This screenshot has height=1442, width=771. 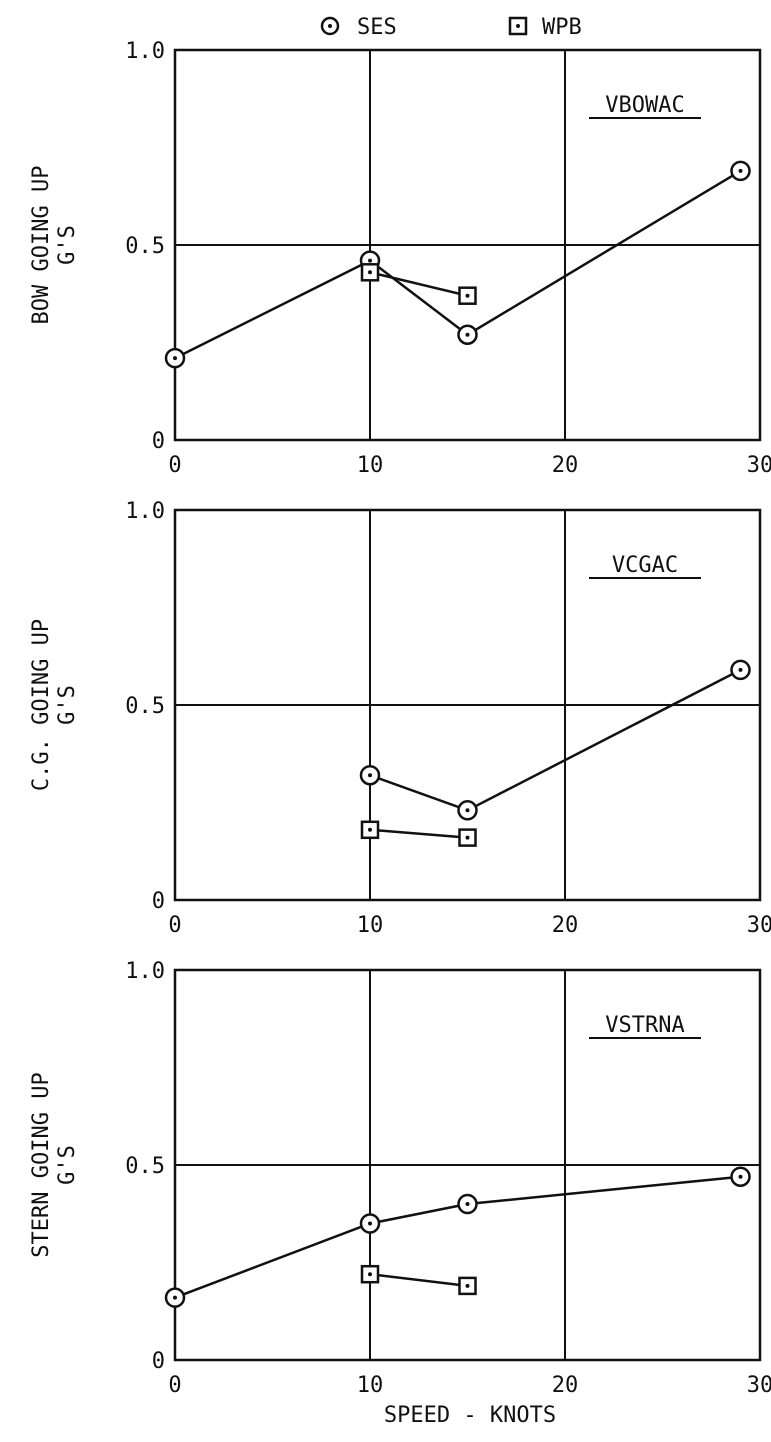 I want to click on legend-wpb-marker-dot, so click(x=518, y=26).